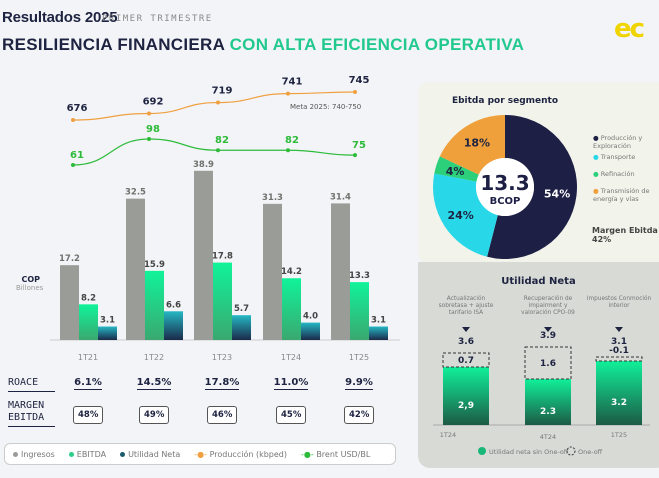 The height and width of the screenshot is (478, 659). I want to click on margen-label: MARGEN EBITDA, so click(31, 413).